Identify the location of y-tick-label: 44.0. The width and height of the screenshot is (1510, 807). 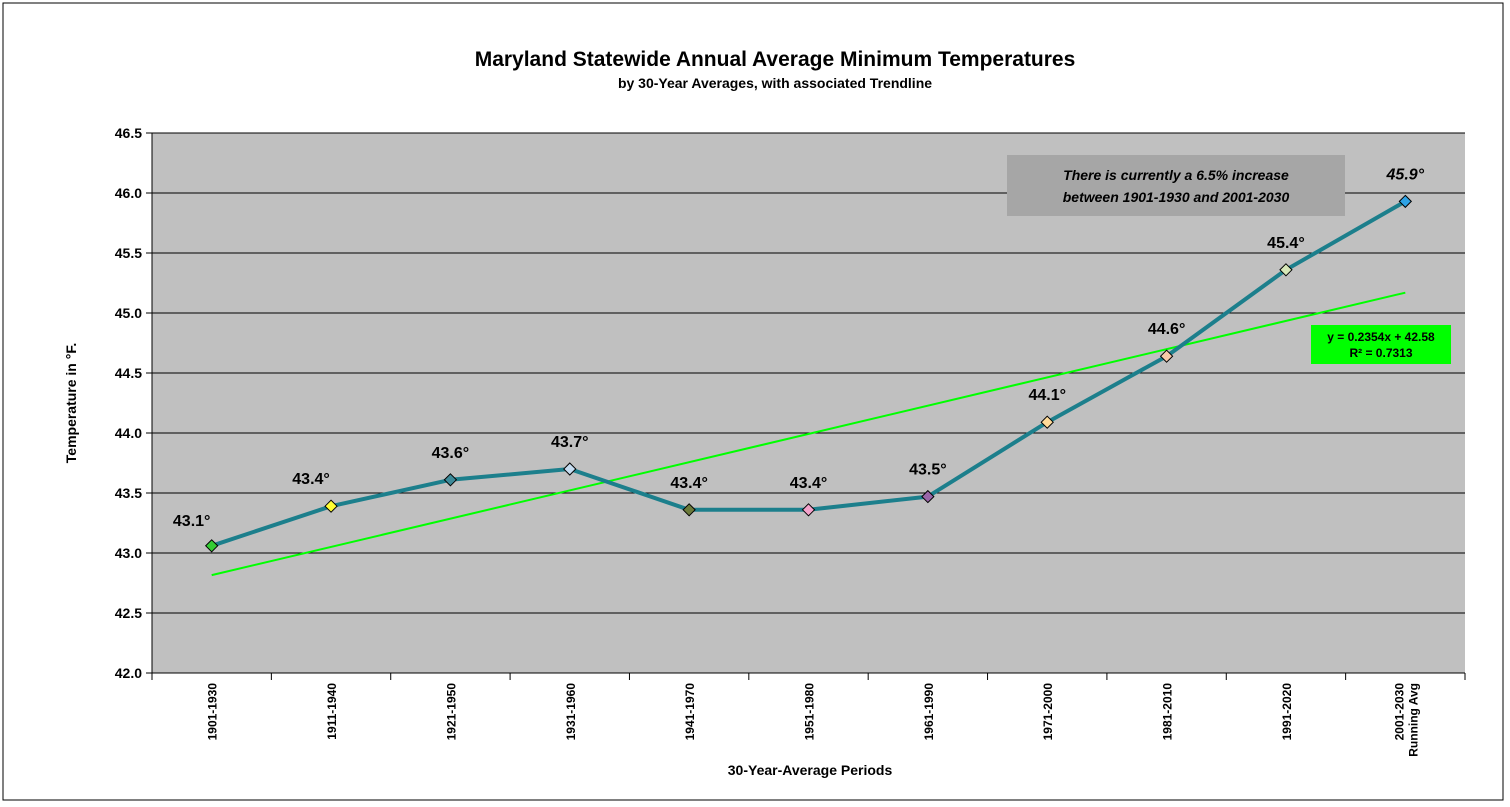
(128, 433).